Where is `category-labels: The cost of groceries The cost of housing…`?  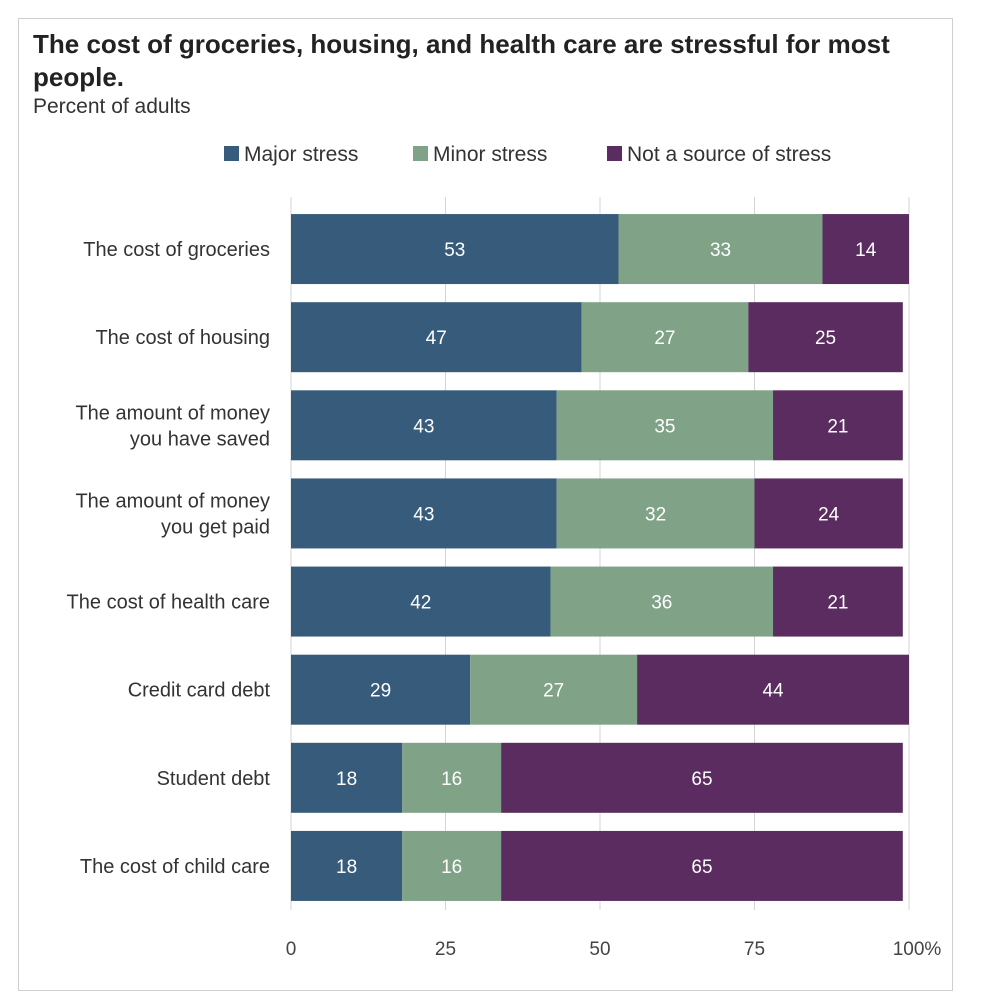
category-labels: The cost of groceries The cost of housing… is located at coordinates (169, 558).